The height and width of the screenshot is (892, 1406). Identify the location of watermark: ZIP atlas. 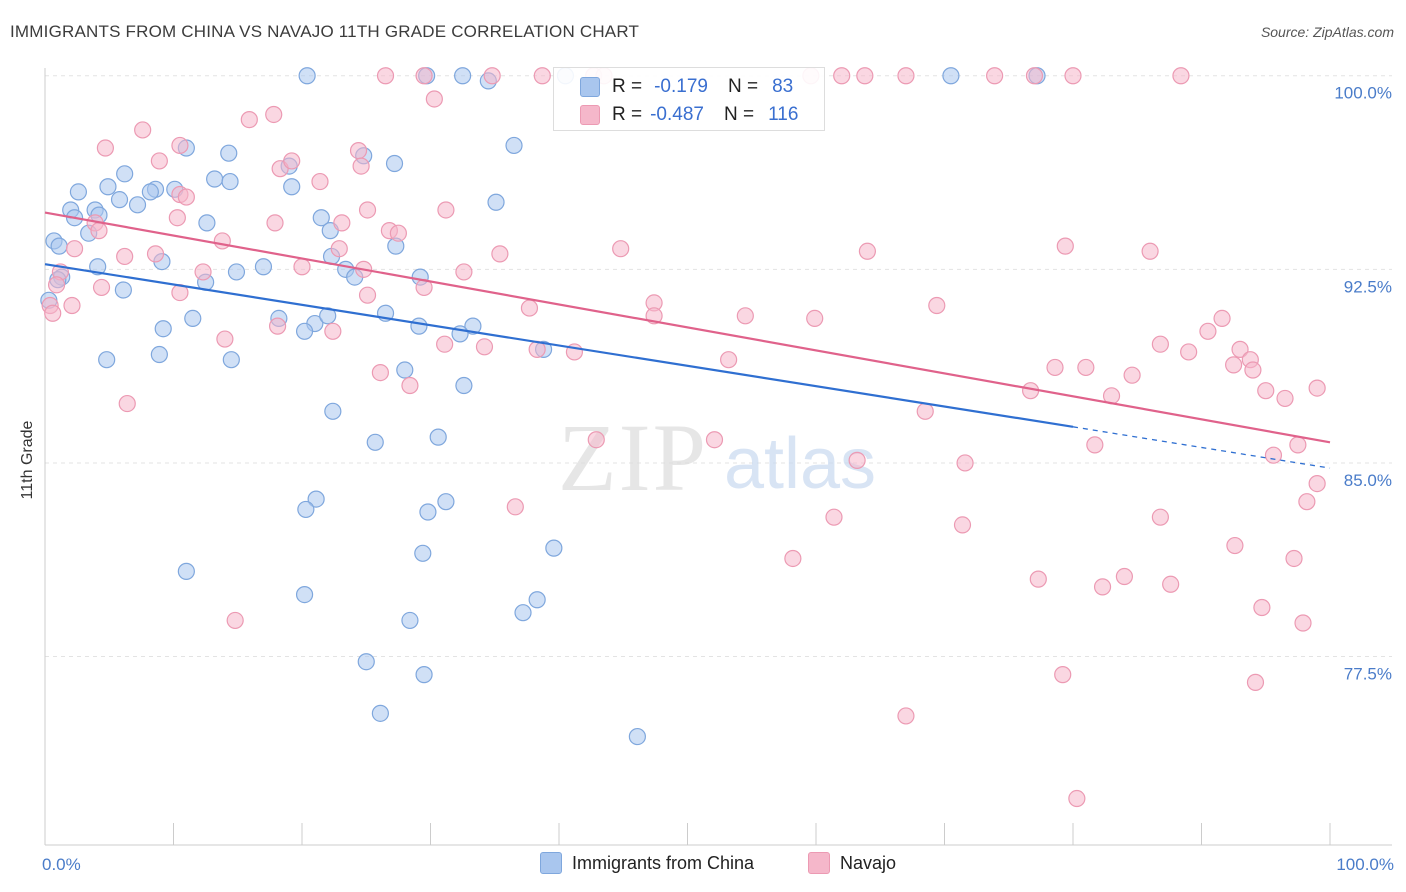
(717, 457).